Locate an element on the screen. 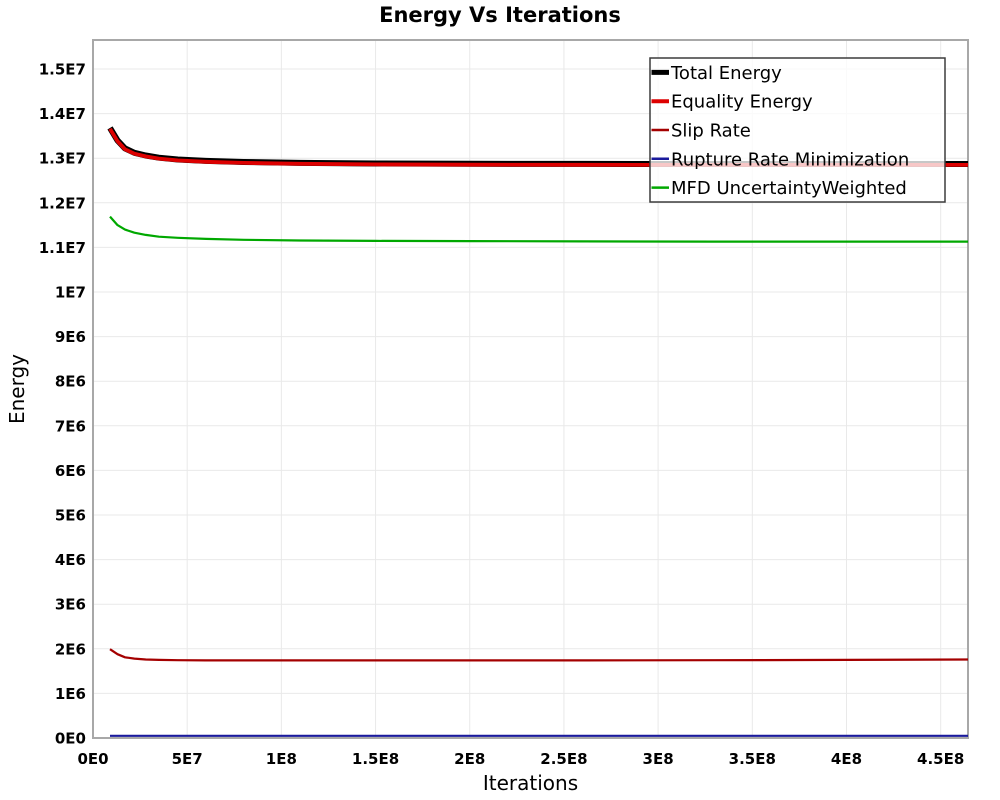 This screenshot has height=800, width=1000. legend-entry-slip-rate: Slip Rate is located at coordinates (701, 131).